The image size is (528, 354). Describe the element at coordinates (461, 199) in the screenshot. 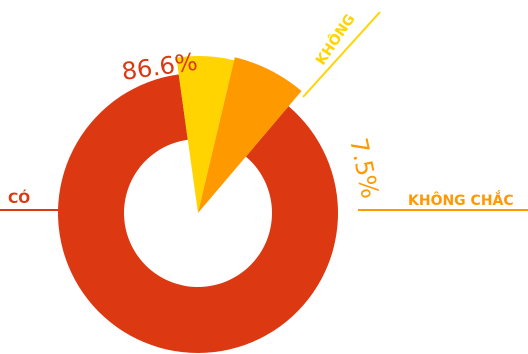

I see `category-label-khong-chac: KHÔNG CHẮC` at that location.